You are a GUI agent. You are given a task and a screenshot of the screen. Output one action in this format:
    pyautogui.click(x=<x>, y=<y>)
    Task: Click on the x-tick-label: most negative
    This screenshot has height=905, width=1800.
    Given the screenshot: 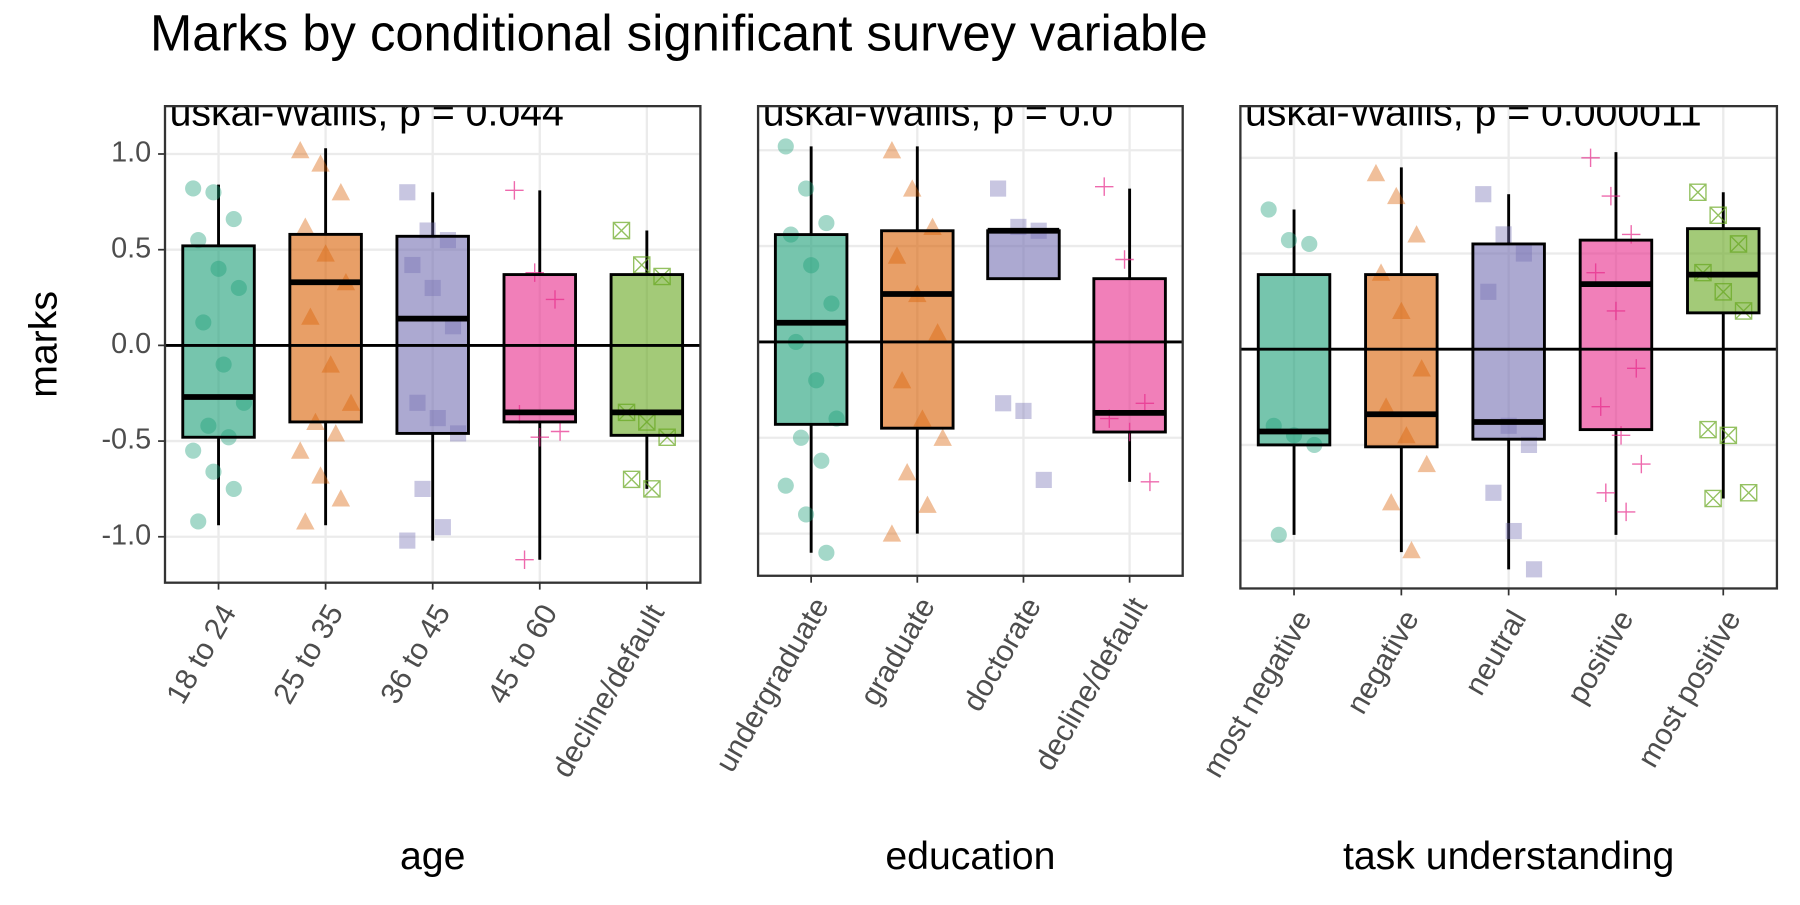 What is the action you would take?
    pyautogui.click(x=1258, y=694)
    